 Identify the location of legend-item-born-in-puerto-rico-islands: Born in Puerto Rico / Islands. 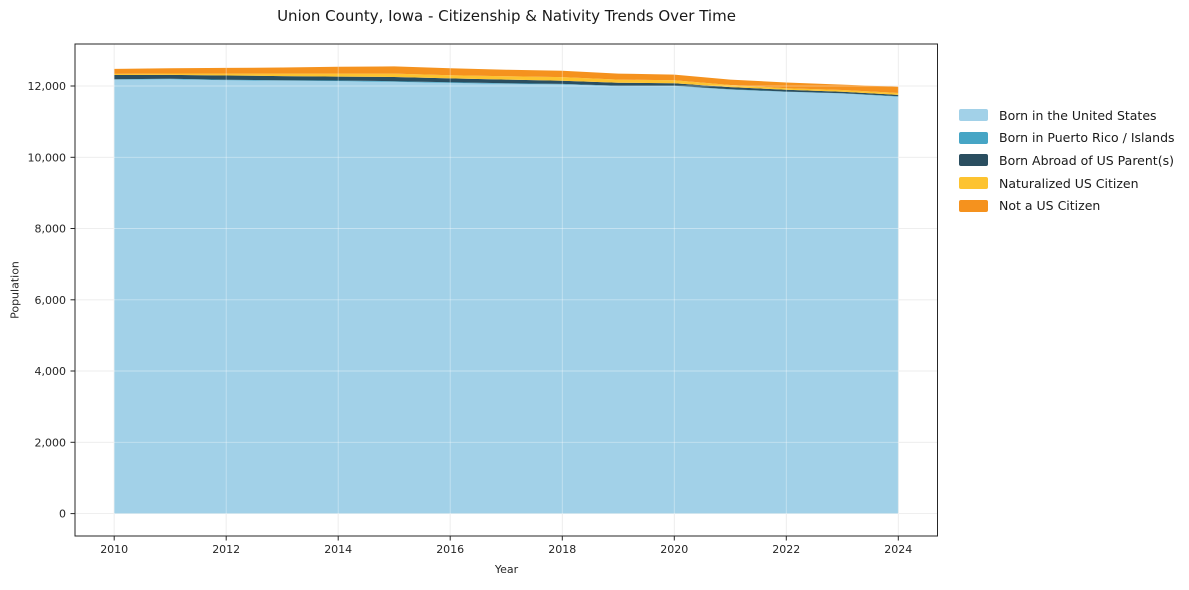
(1067, 138).